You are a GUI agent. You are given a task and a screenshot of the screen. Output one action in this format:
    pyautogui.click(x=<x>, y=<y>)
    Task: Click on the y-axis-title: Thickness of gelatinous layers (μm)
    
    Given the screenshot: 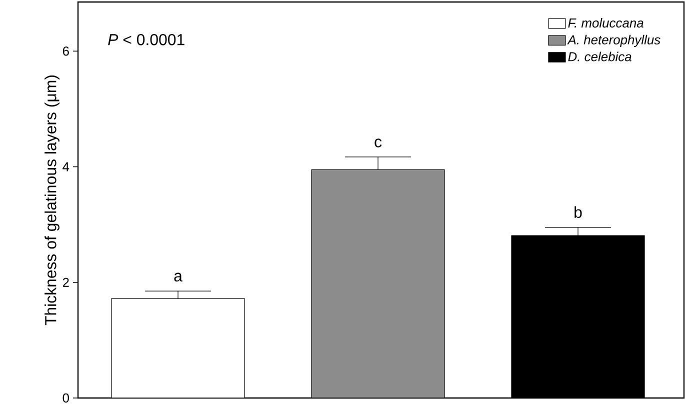 What is the action you would take?
    pyautogui.click(x=52, y=201)
    